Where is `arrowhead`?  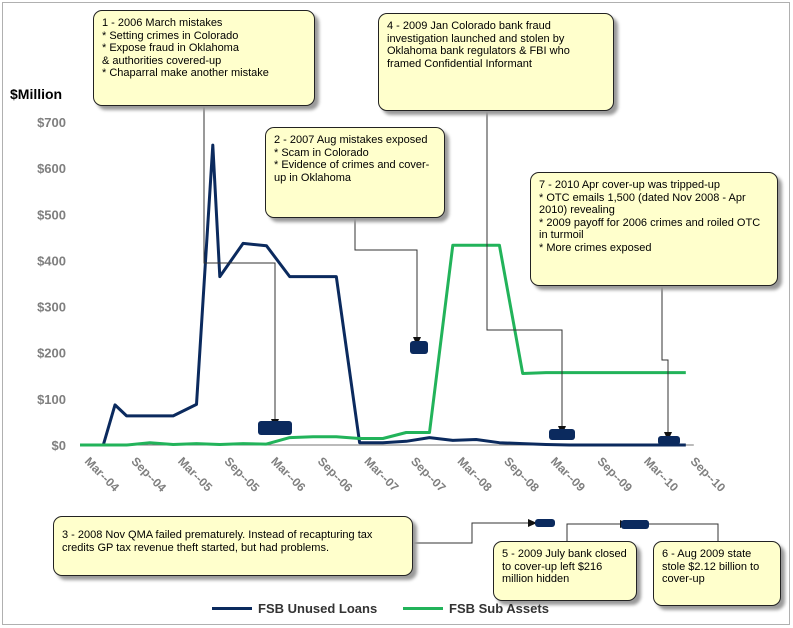 arrowhead is located at coordinates (532, 523).